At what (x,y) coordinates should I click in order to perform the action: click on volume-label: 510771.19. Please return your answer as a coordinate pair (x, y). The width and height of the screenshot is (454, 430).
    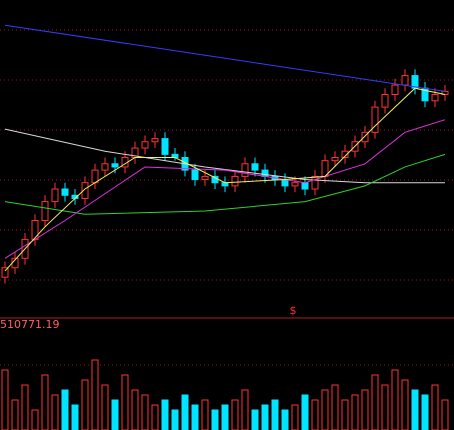
    Looking at the image, I should click on (30, 324).